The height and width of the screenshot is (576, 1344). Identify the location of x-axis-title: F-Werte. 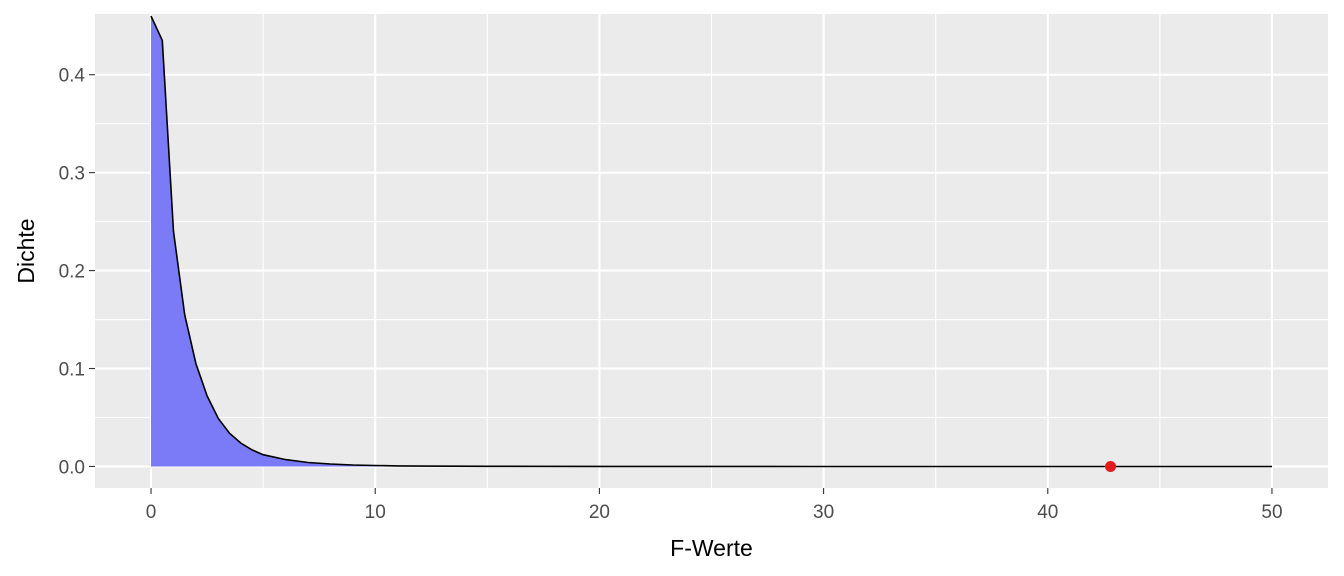
(711, 548).